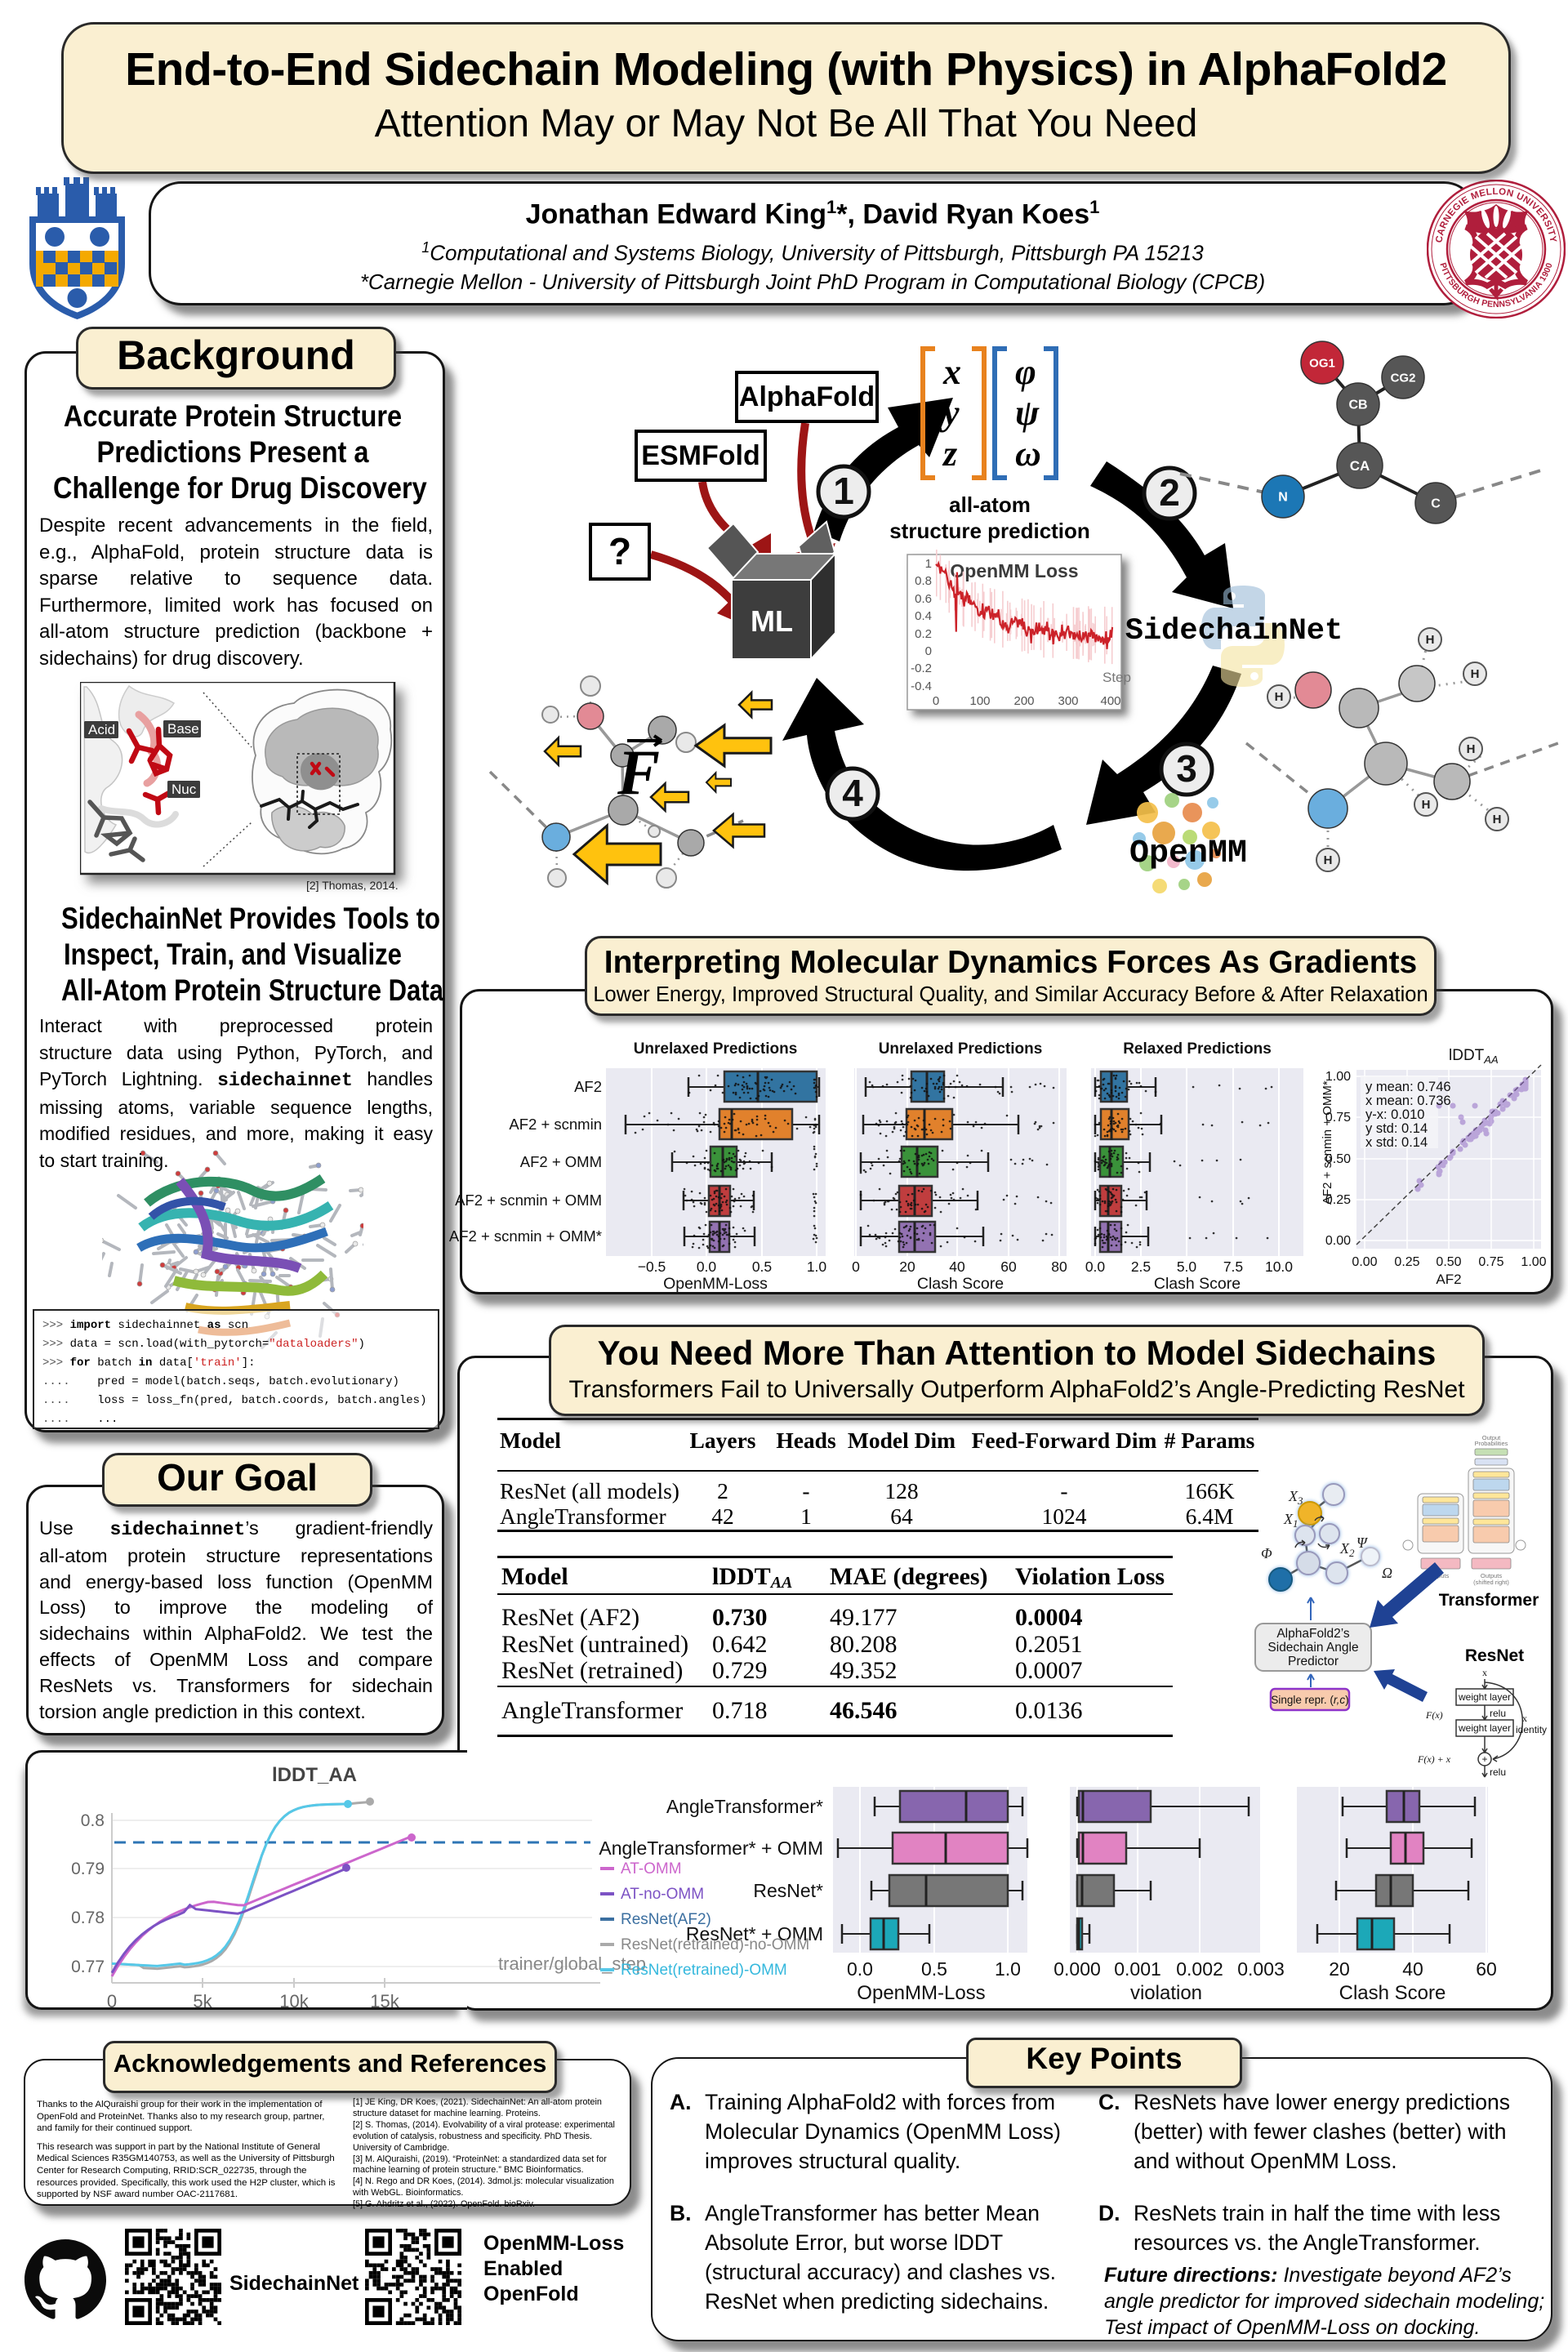 The image size is (1568, 2352). What do you see at coordinates (772, 621) in the screenshot?
I see `svg-text: ML` at bounding box center [772, 621].